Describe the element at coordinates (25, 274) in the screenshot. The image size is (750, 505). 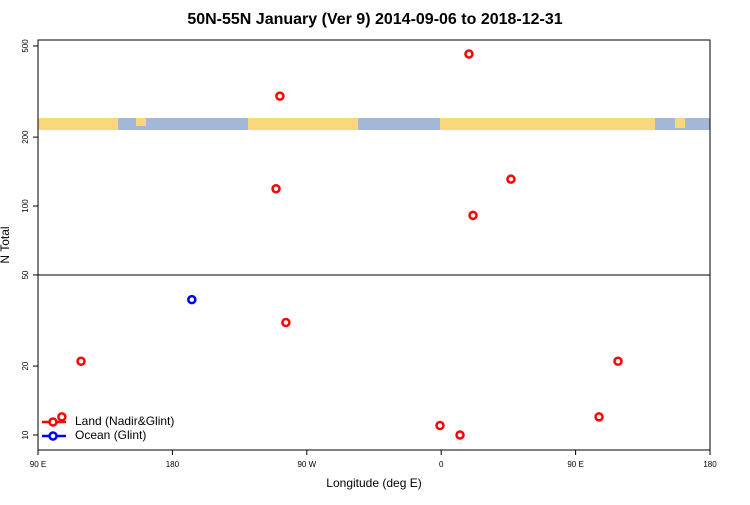
I see `y-tick-label: 50` at that location.